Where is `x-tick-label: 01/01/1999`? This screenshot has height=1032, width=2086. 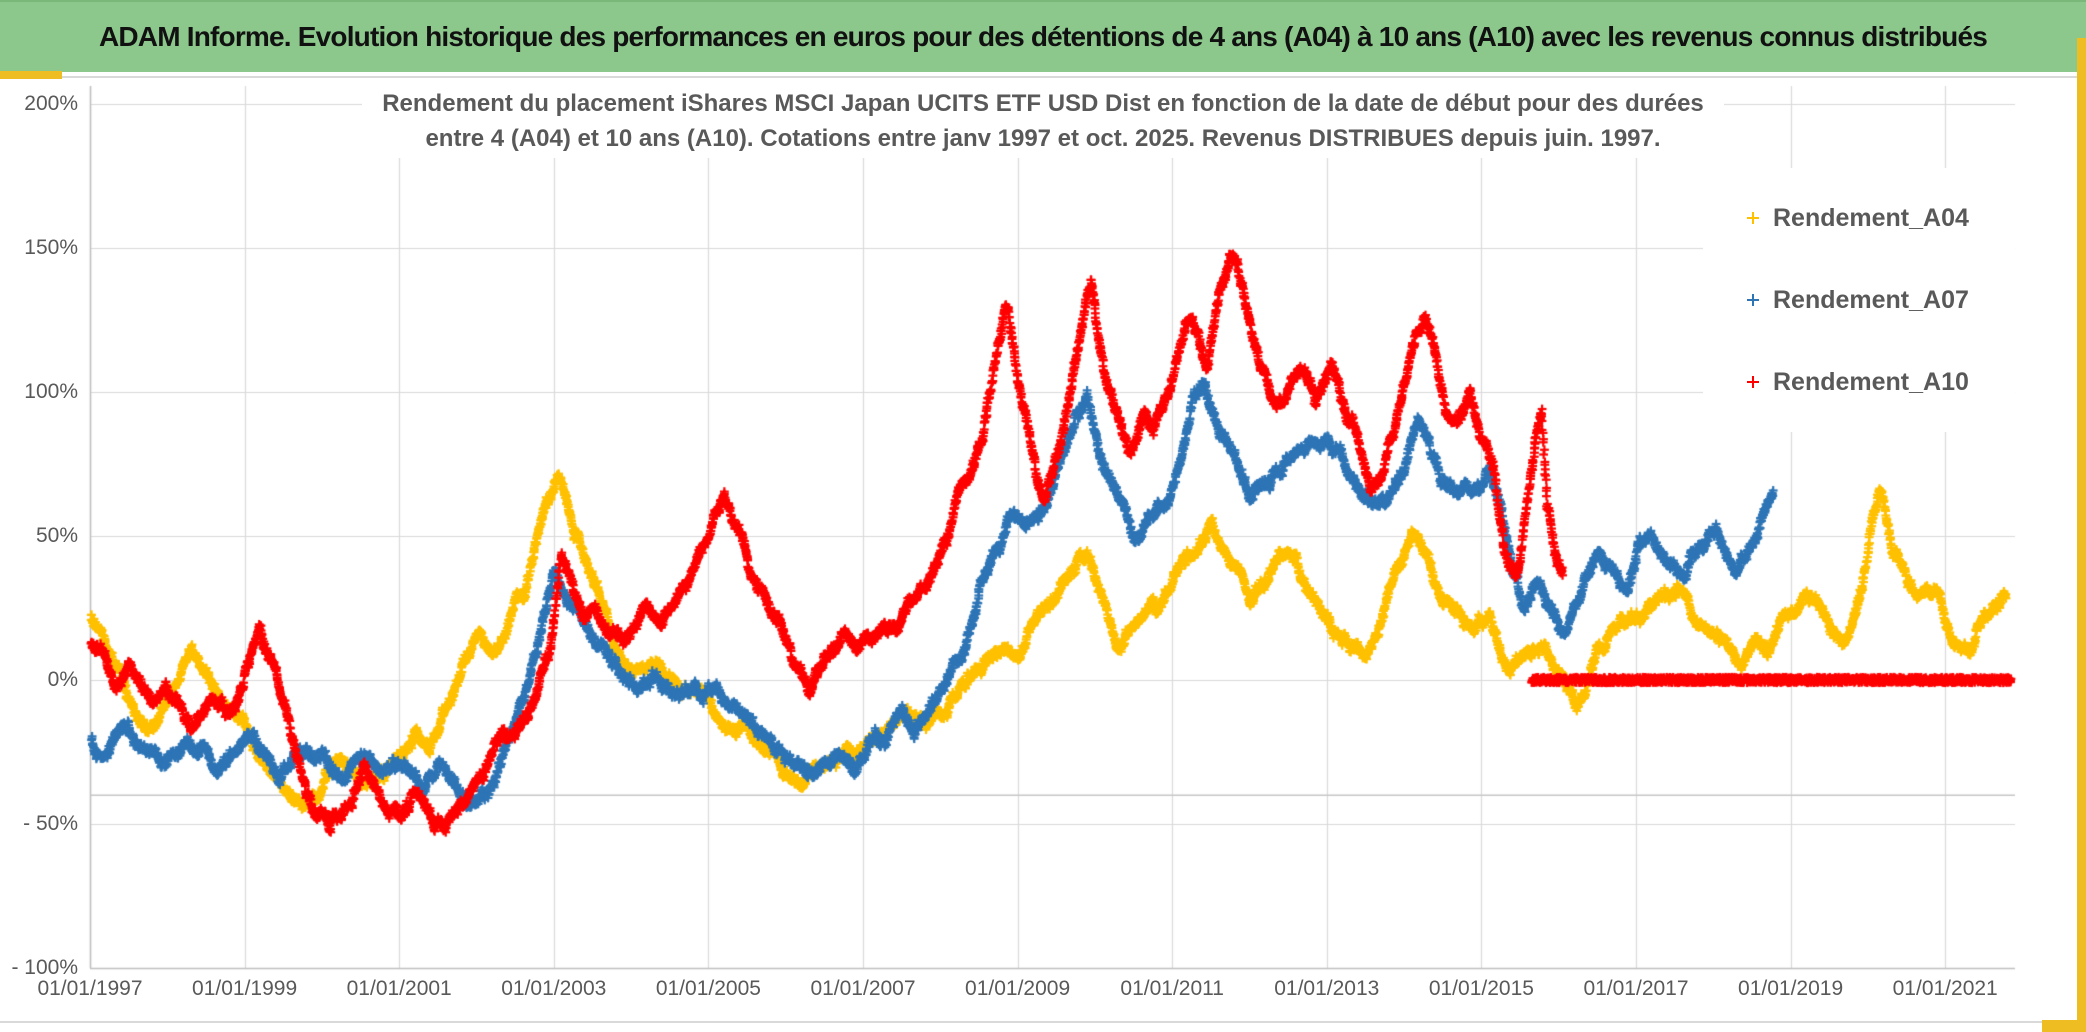
x-tick-label: 01/01/1999 is located at coordinates (245, 988).